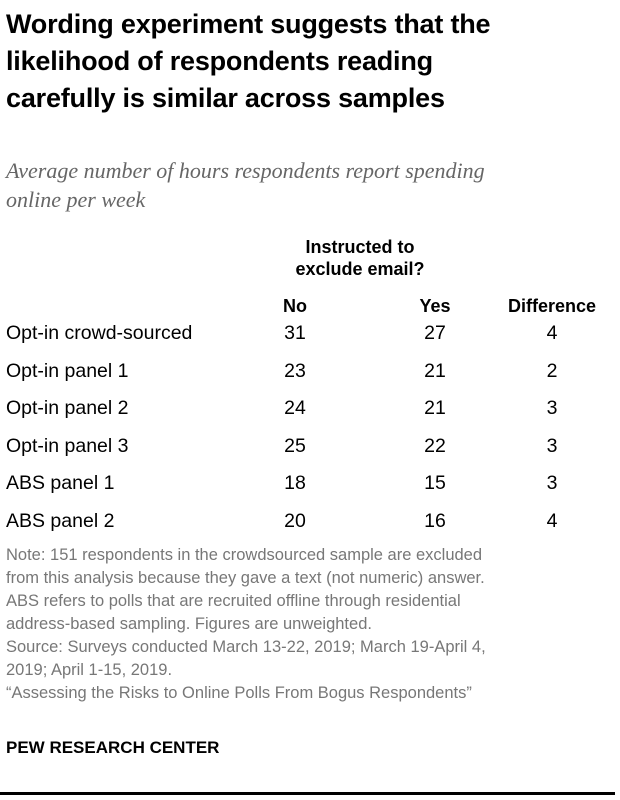 This screenshot has height=800, width=620. What do you see at coordinates (307, 793) in the screenshot?
I see `bottom-rule` at bounding box center [307, 793].